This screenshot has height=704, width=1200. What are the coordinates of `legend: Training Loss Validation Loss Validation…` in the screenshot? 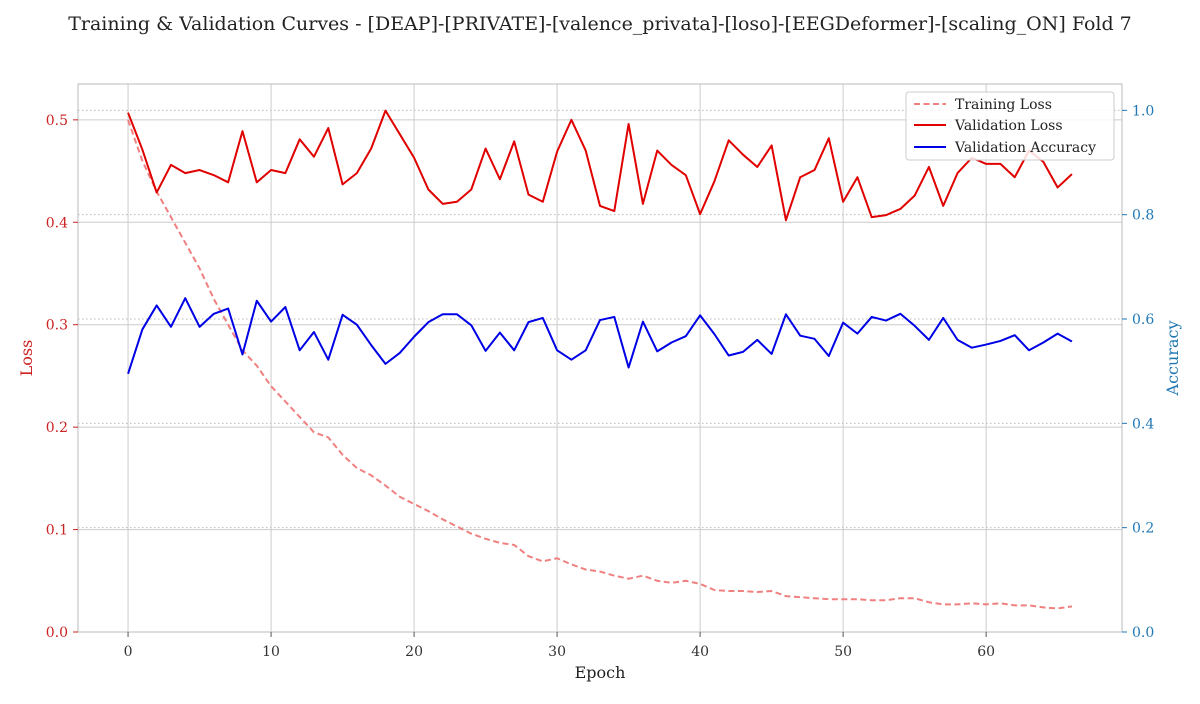 It's located at (1010, 126).